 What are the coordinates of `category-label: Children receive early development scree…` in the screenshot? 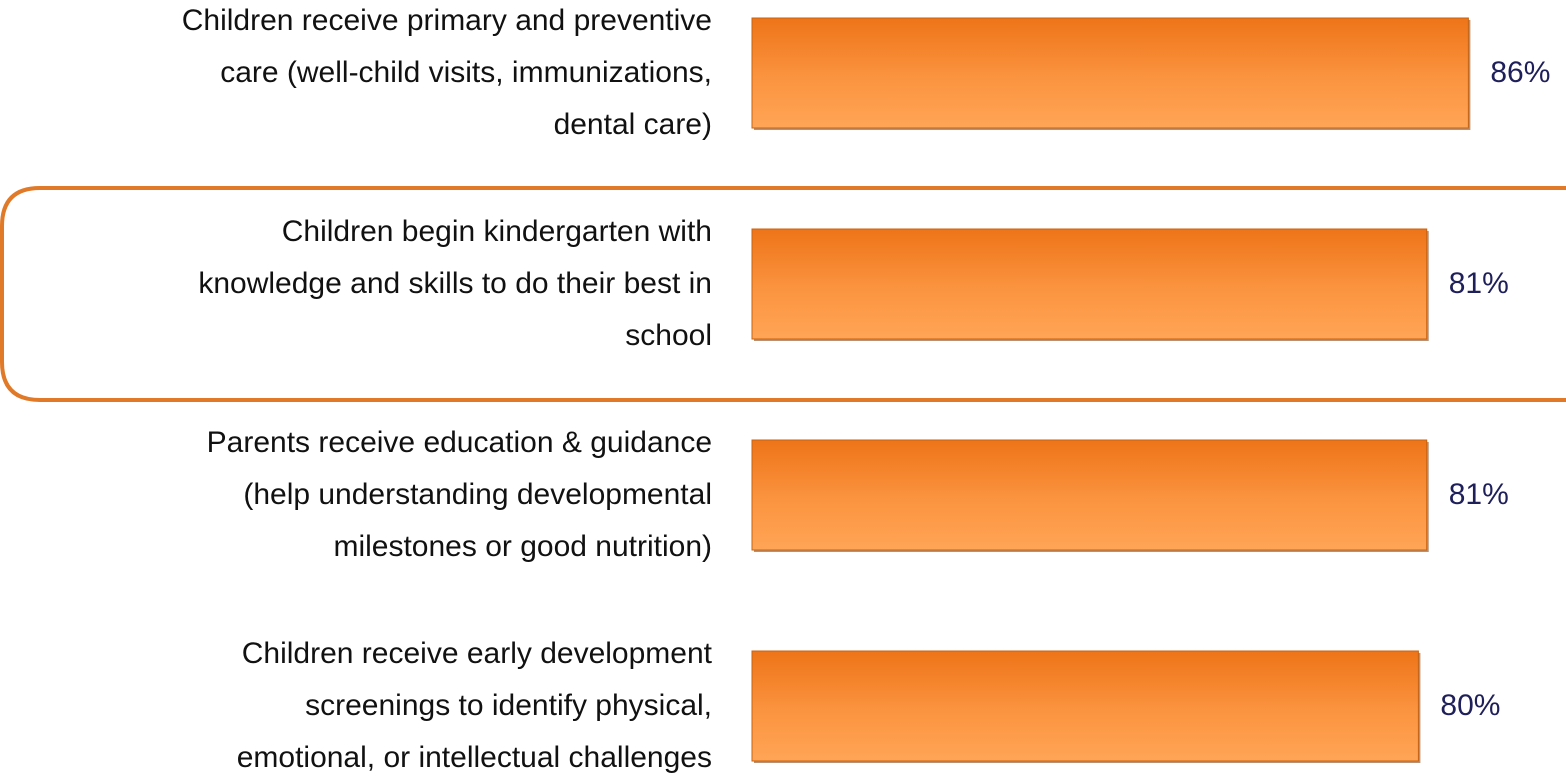 It's located at (474, 705).